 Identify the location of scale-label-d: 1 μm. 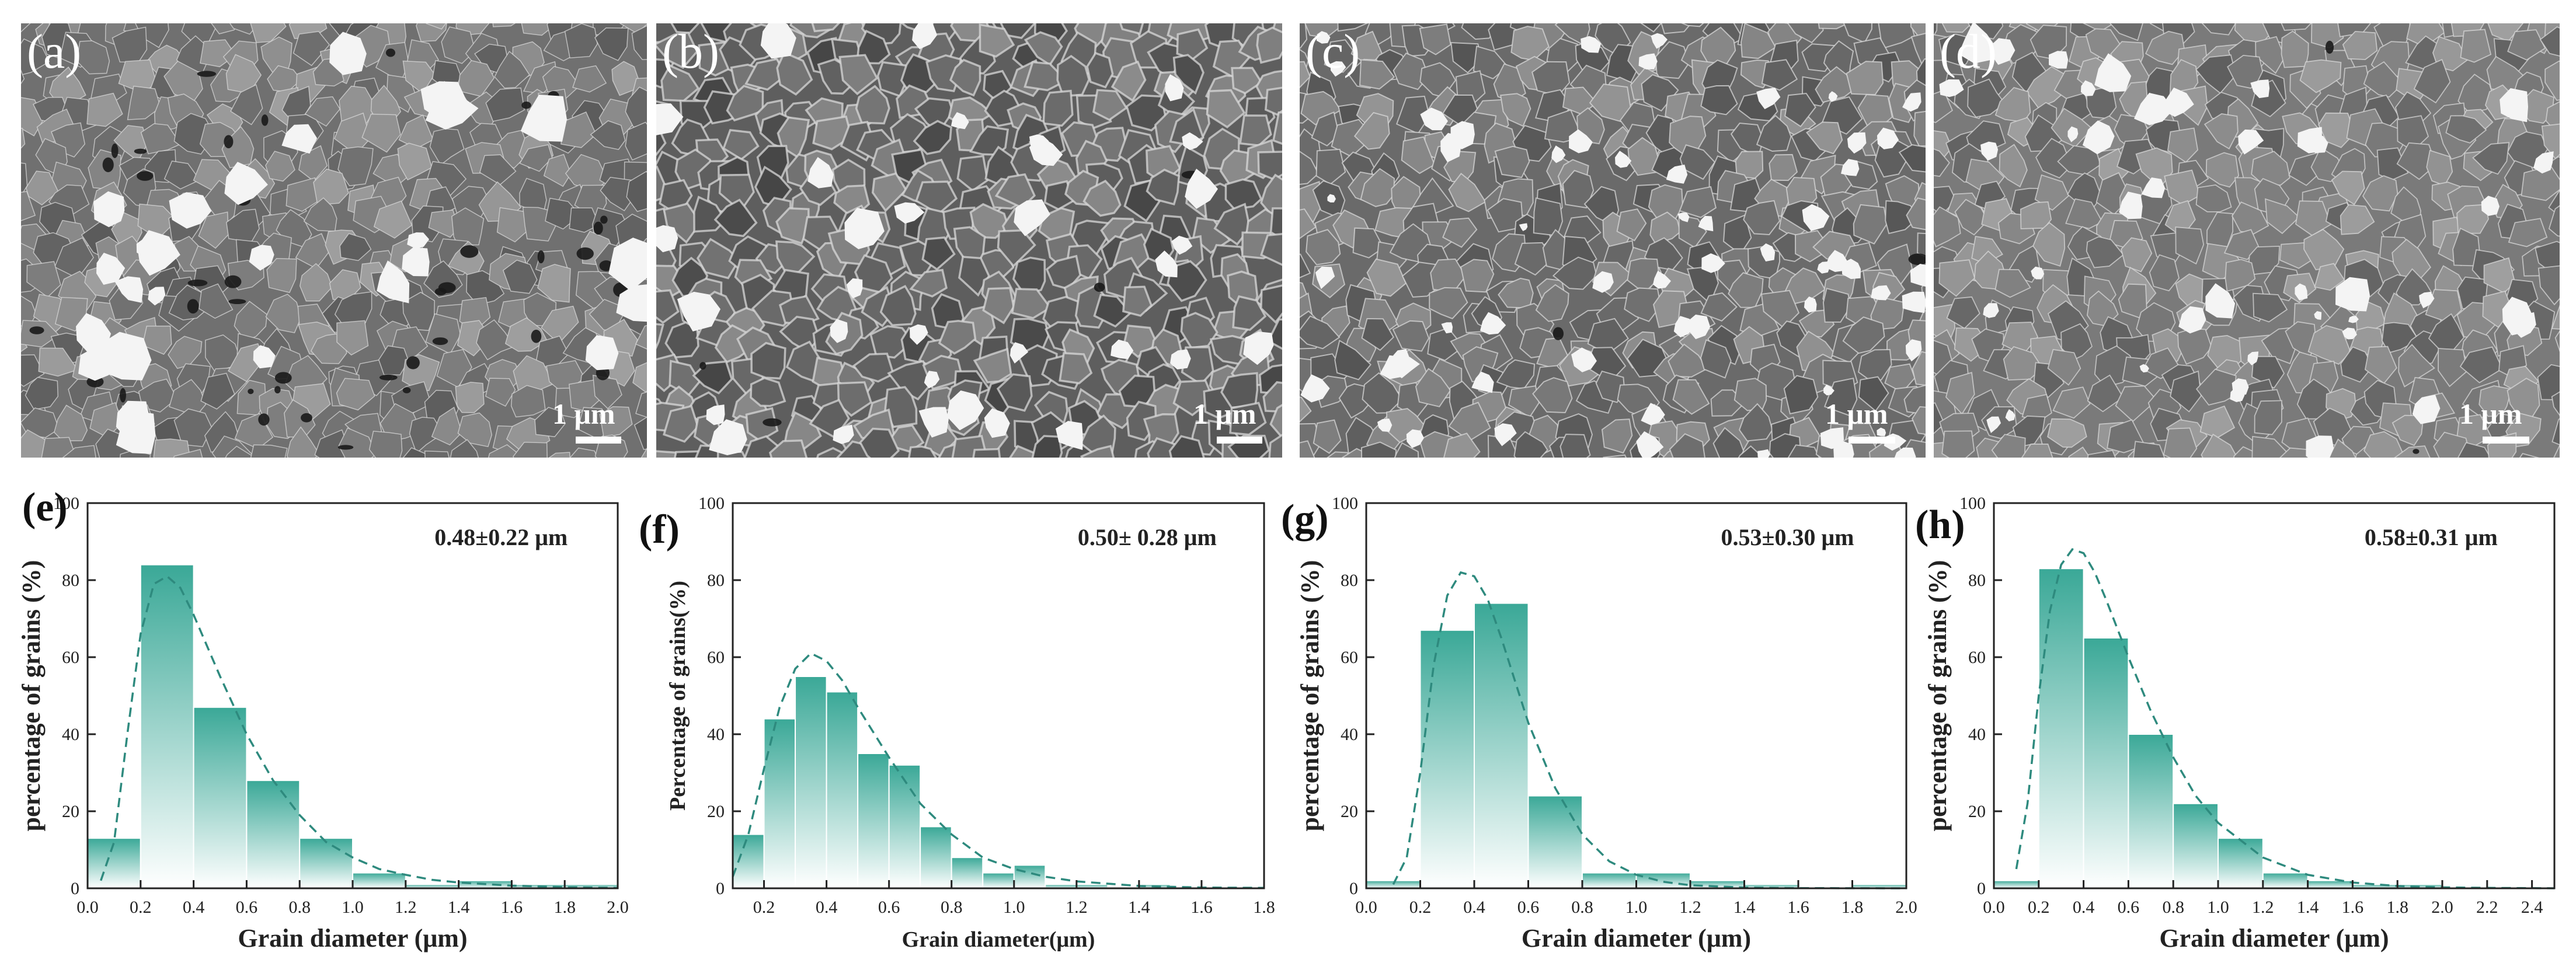
(2490, 413).